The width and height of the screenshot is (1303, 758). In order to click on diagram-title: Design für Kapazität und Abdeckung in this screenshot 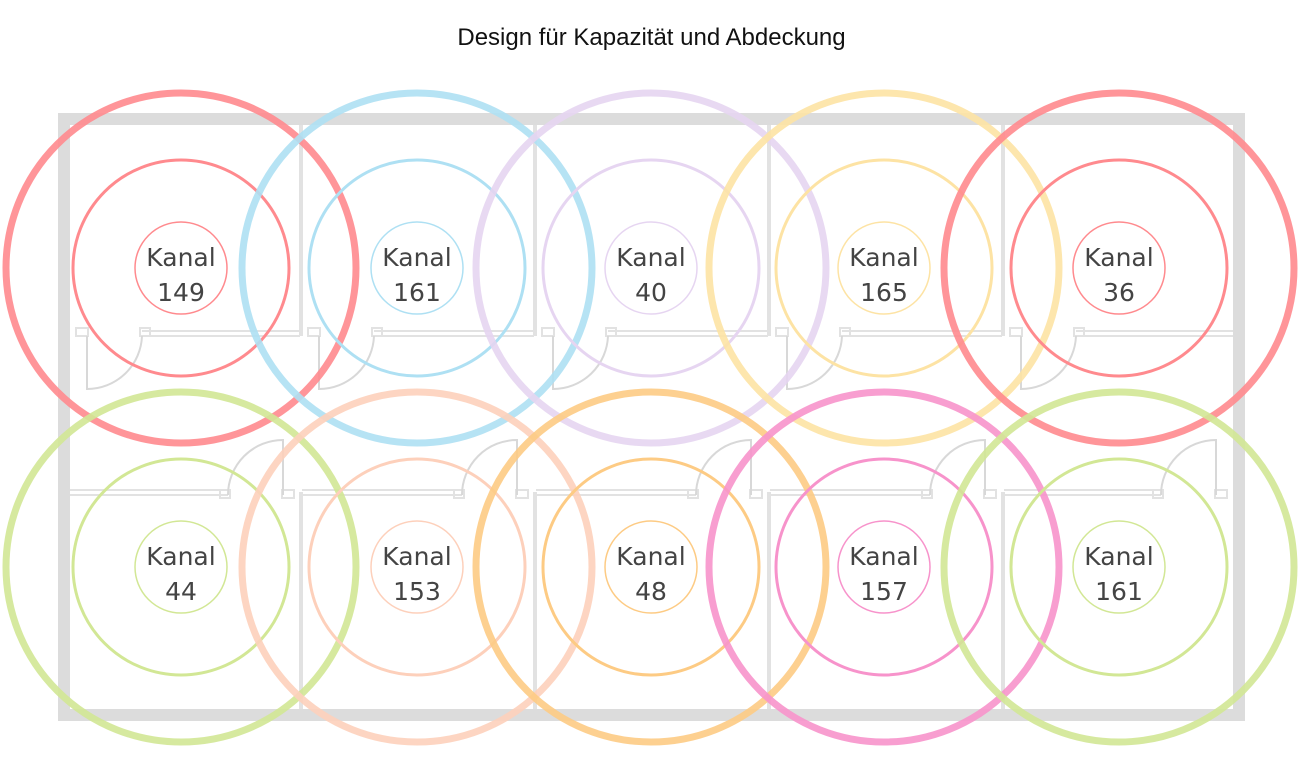, I will do `click(651, 37)`.